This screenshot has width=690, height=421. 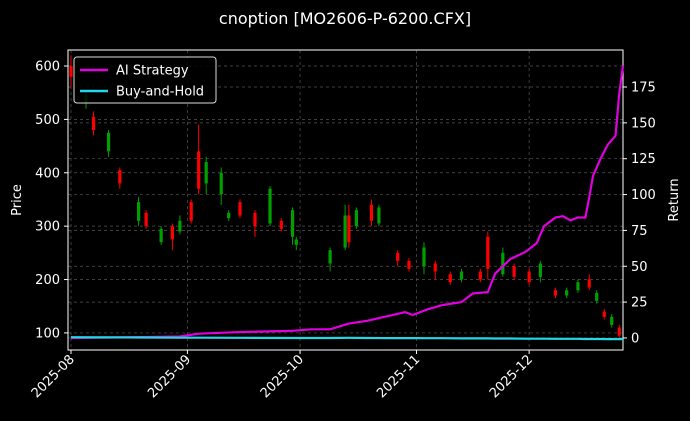 I want to click on y-axis-label: Price, so click(x=17, y=200).